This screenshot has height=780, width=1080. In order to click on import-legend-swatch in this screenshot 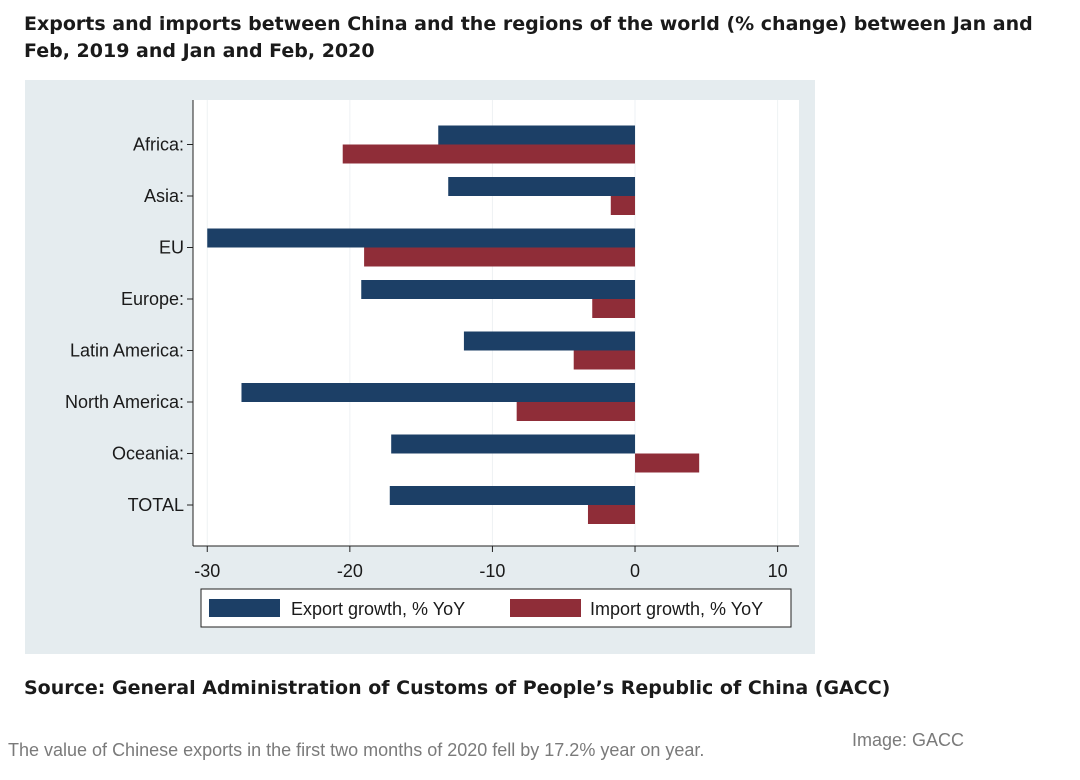, I will do `click(545, 608)`.